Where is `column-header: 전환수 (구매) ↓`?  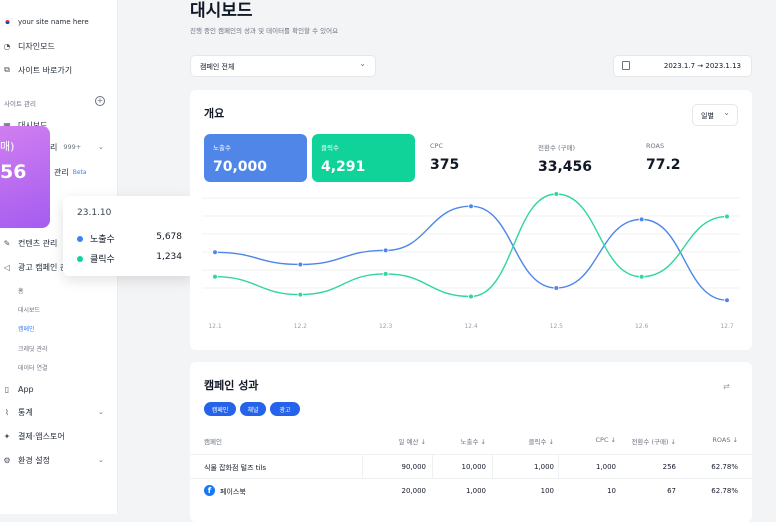 column-header: 전환수 (구매) ↓ is located at coordinates (653, 442).